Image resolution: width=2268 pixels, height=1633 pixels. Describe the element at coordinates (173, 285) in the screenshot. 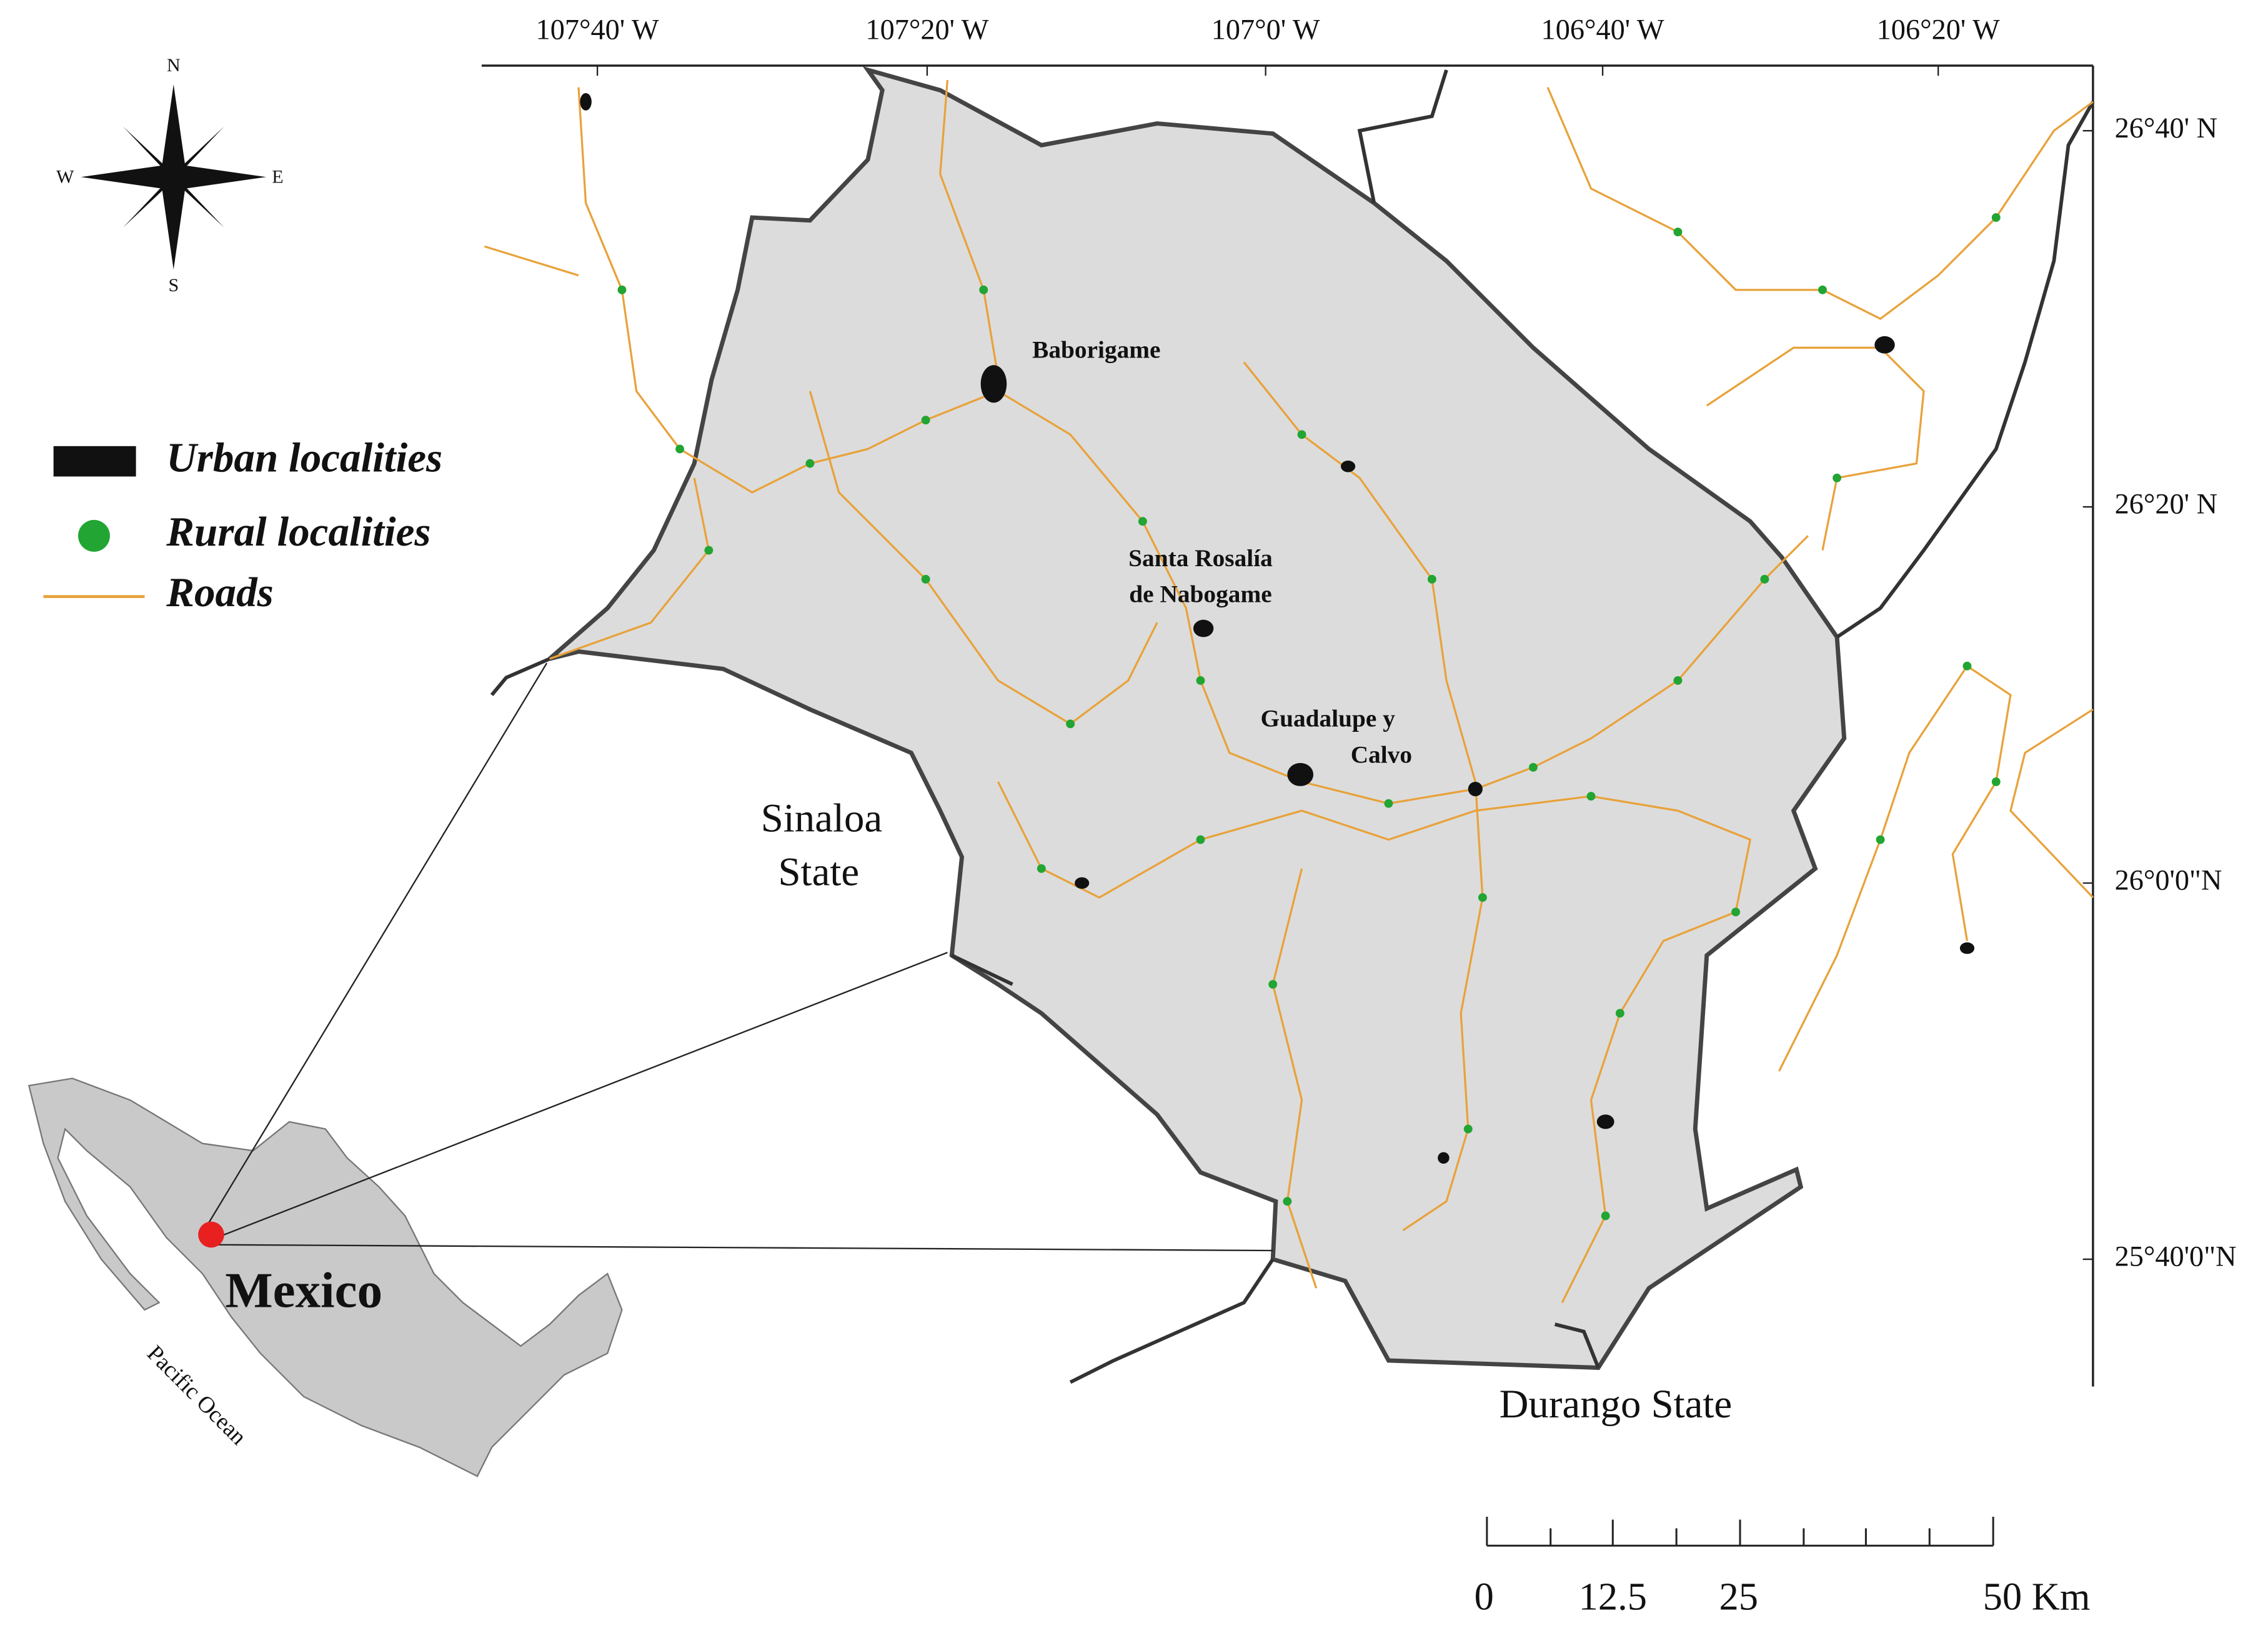

I see `compass-label: S` at that location.